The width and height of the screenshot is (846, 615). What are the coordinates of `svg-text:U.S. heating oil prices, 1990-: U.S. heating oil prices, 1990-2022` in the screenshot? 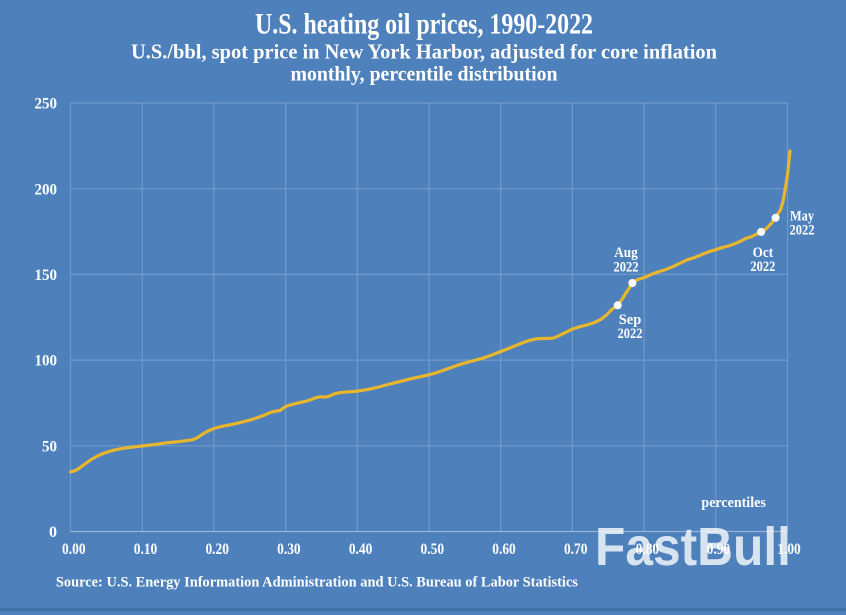 It's located at (424, 23).